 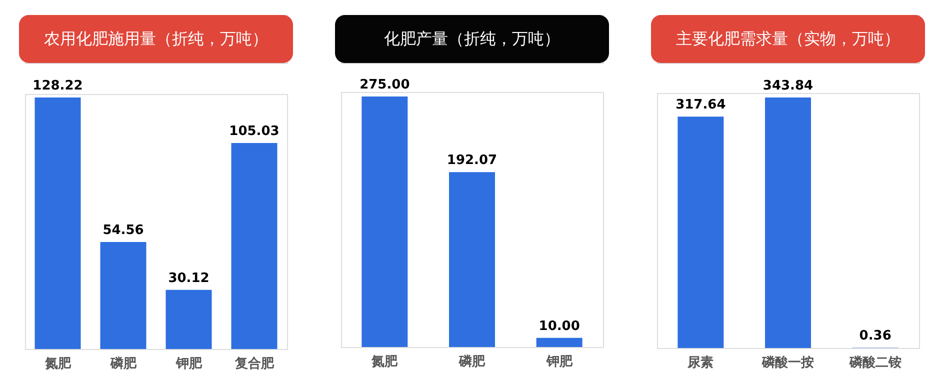 I want to click on chart-title: 主要化肥需求量（实物，万吨）, so click(x=788, y=38).